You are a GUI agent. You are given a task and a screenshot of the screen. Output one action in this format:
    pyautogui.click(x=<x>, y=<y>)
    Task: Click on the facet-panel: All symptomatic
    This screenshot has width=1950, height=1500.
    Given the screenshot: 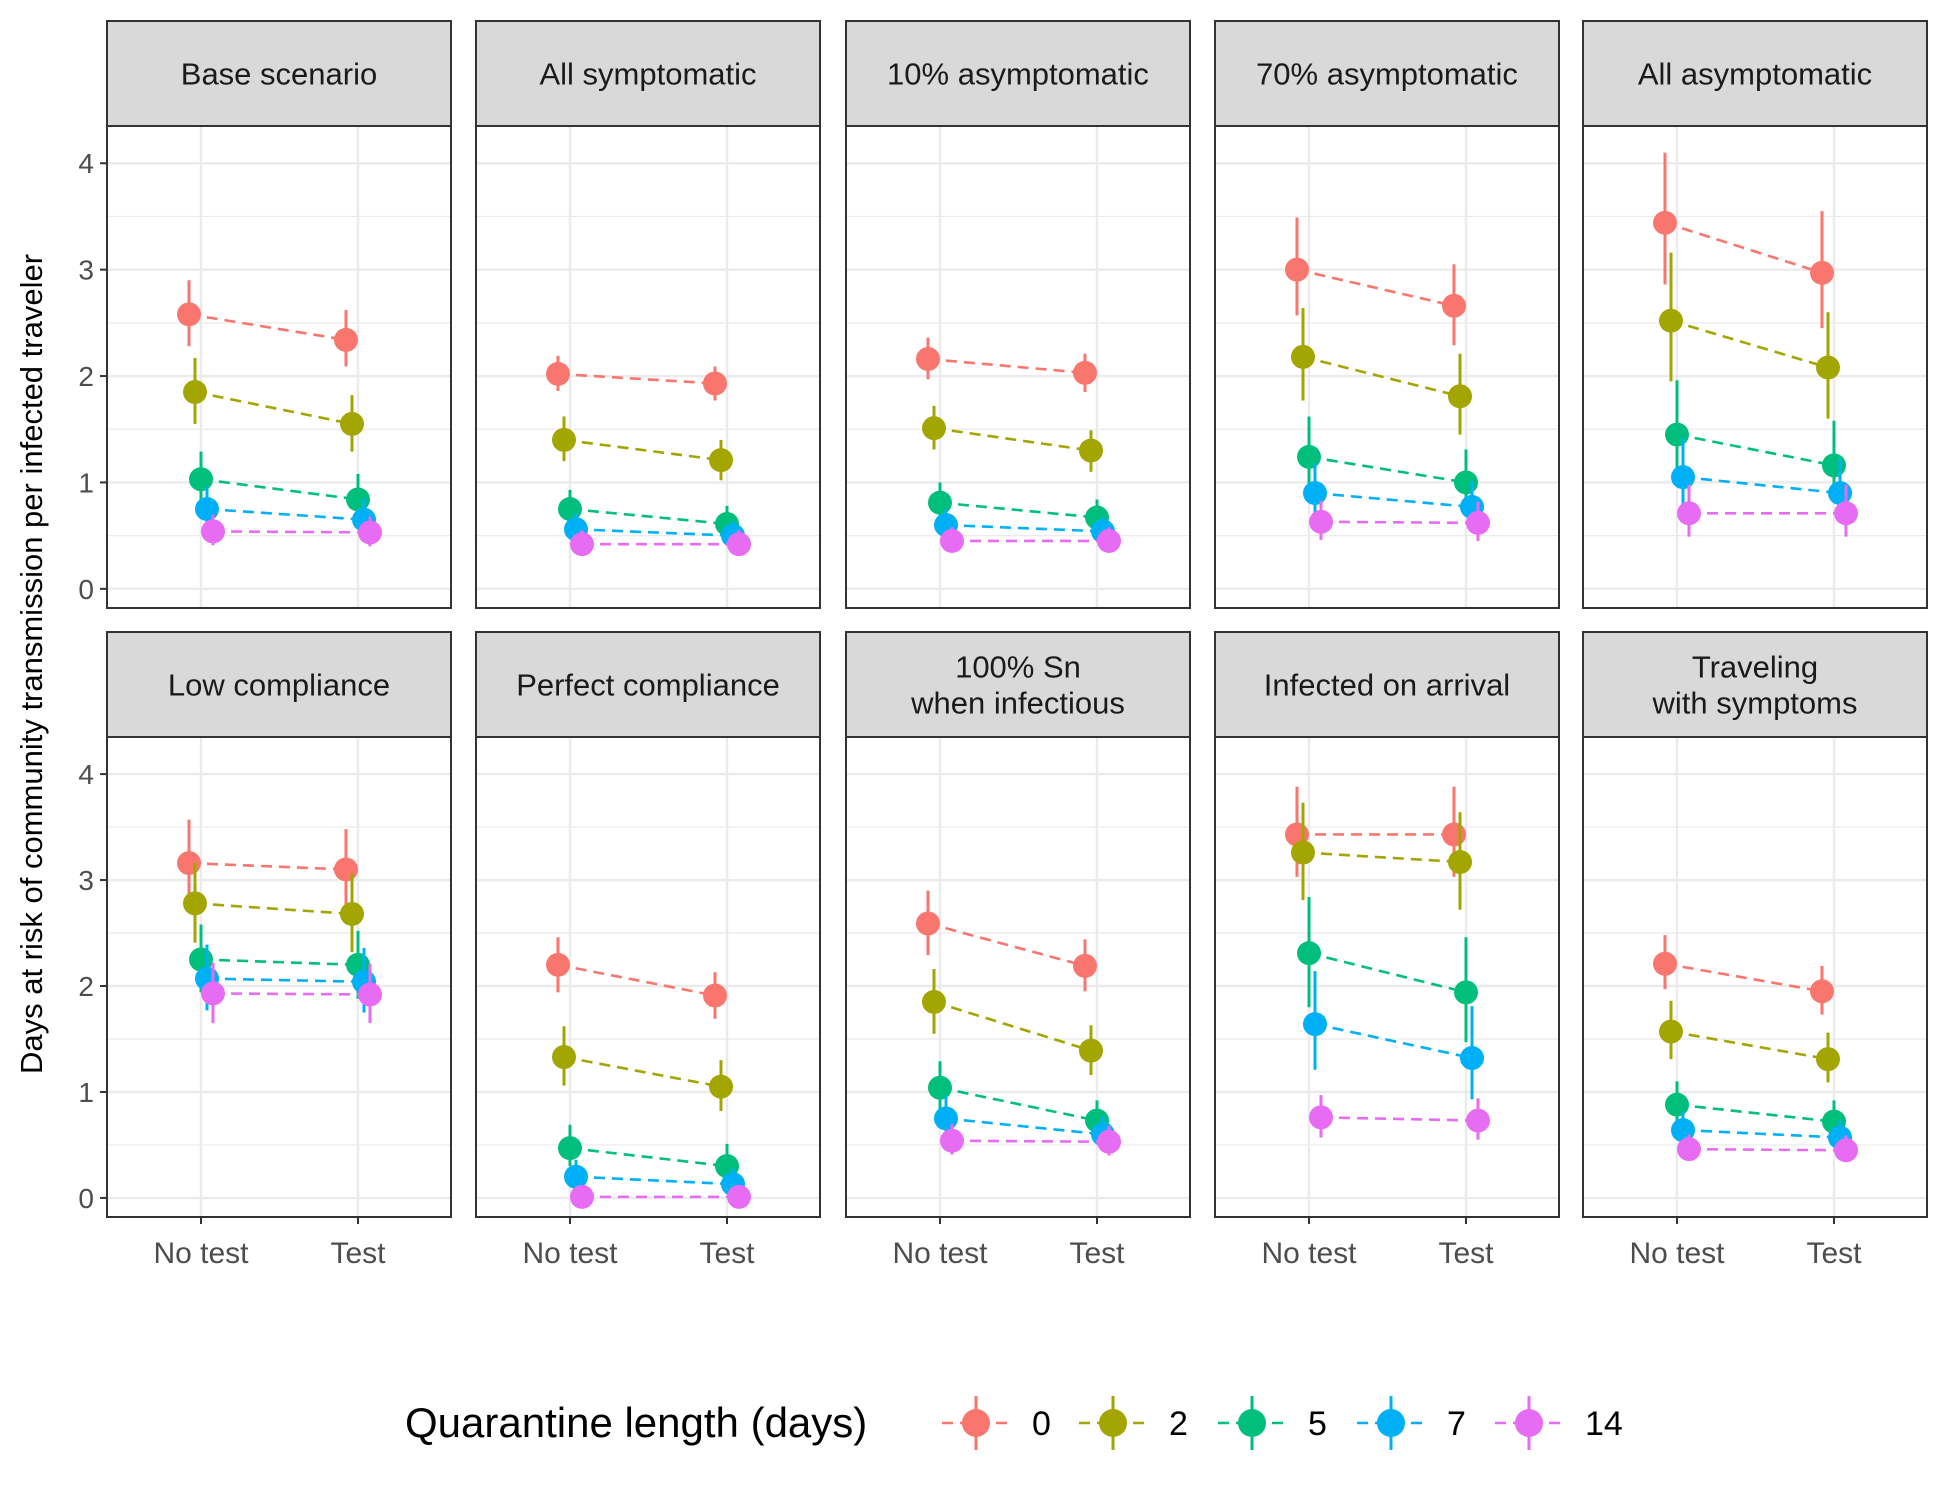 What is the action you would take?
    pyautogui.click(x=648, y=314)
    